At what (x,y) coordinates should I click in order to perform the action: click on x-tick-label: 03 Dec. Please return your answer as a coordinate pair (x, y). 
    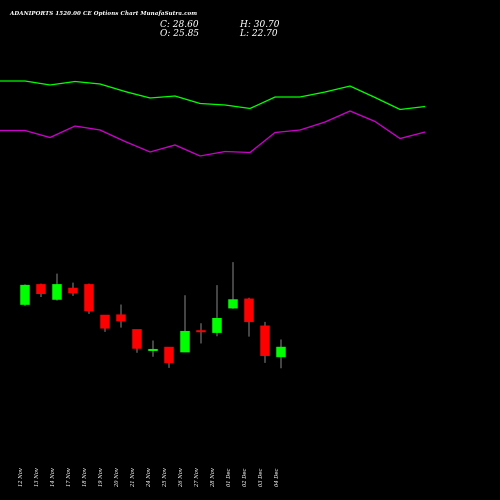
    Looking at the image, I should click on (261, 478).